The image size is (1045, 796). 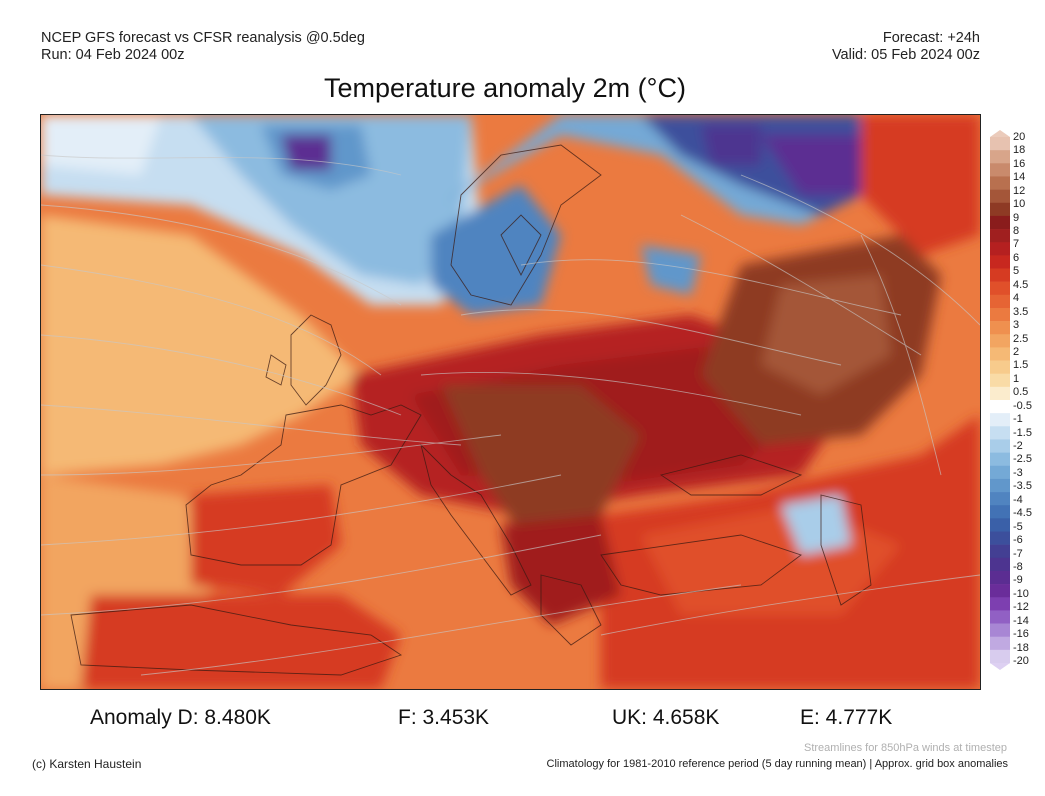 What do you see at coordinates (1022, 486) in the screenshot?
I see `colorbar-tick-label: -3.5` at bounding box center [1022, 486].